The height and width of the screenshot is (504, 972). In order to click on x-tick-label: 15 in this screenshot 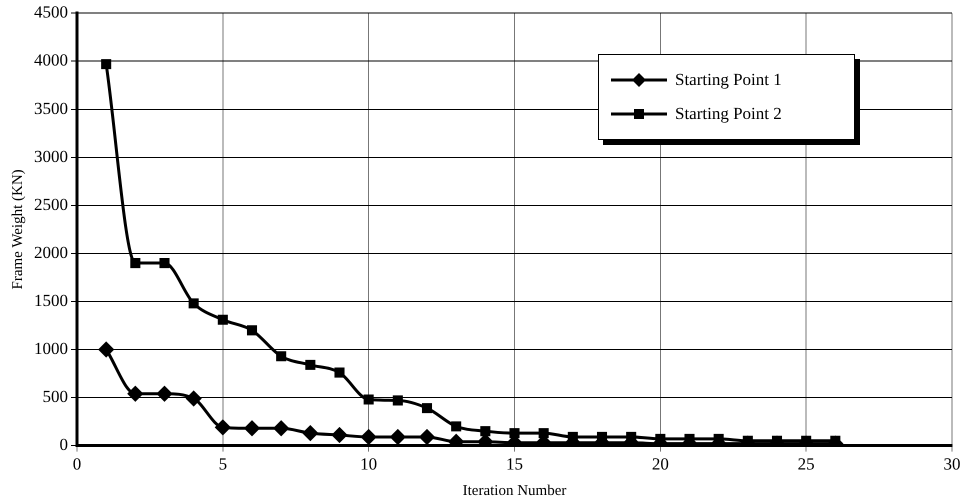, I will do `click(514, 464)`.